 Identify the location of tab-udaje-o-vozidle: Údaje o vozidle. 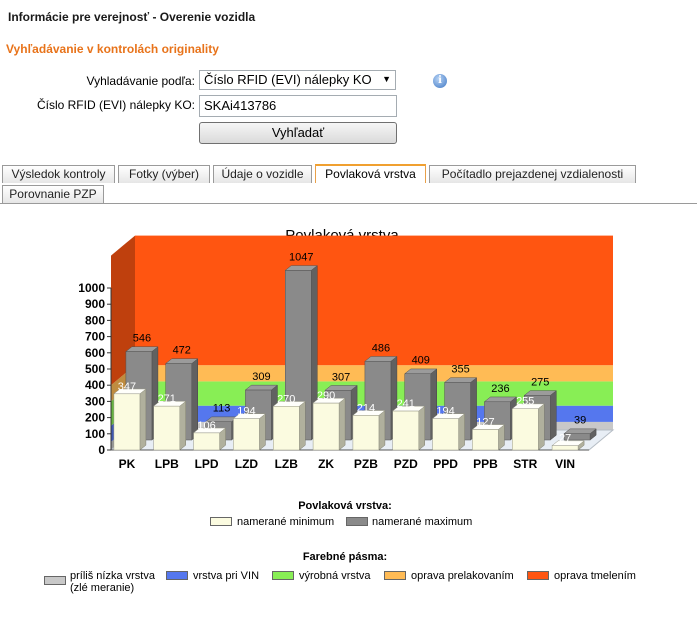
(262, 174).